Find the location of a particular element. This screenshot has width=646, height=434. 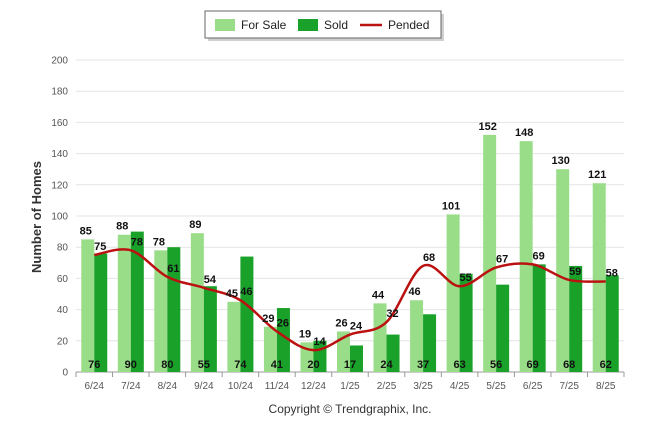

x-tick-label: 4/25 is located at coordinates (460, 386).